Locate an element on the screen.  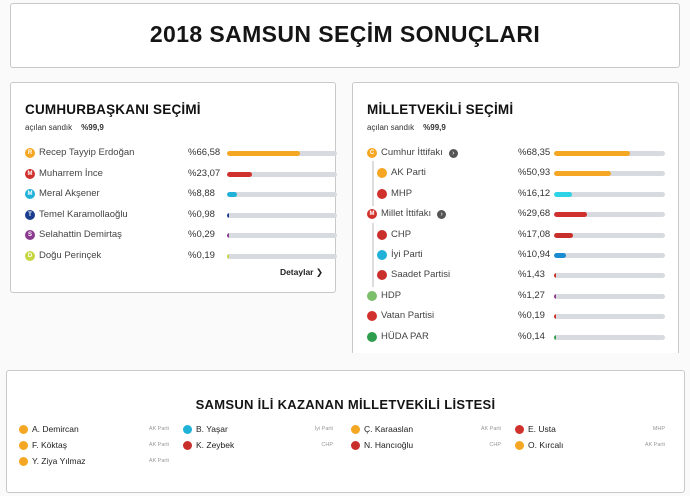
mp-list-item: K. Zeybek CHP is located at coordinates (258, 446).